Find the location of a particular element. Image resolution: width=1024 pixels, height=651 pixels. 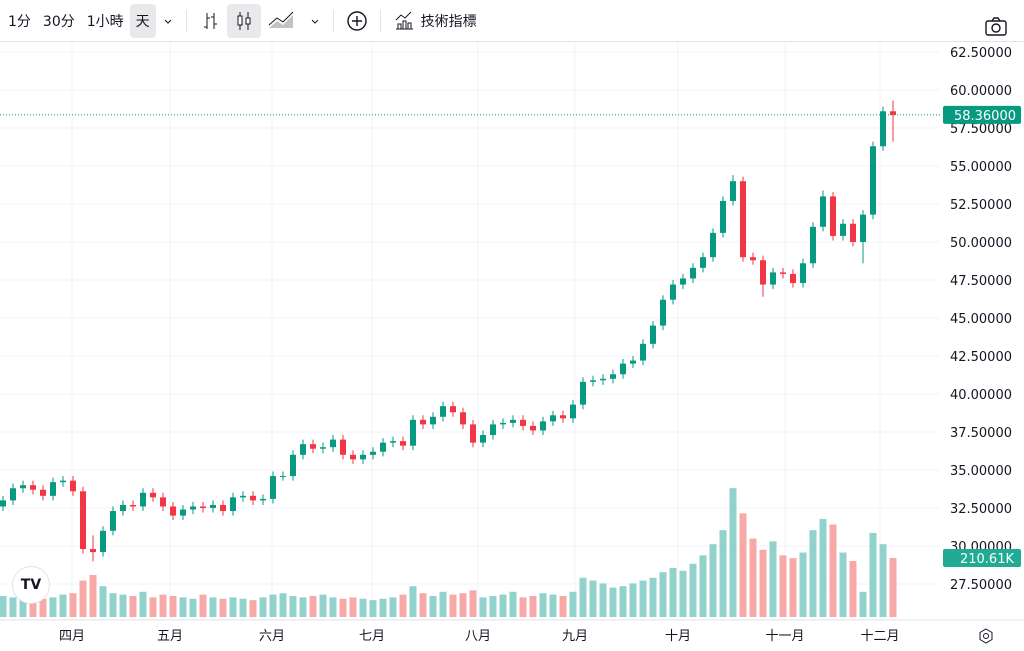

candlestick-button is located at coordinates (243, 20).